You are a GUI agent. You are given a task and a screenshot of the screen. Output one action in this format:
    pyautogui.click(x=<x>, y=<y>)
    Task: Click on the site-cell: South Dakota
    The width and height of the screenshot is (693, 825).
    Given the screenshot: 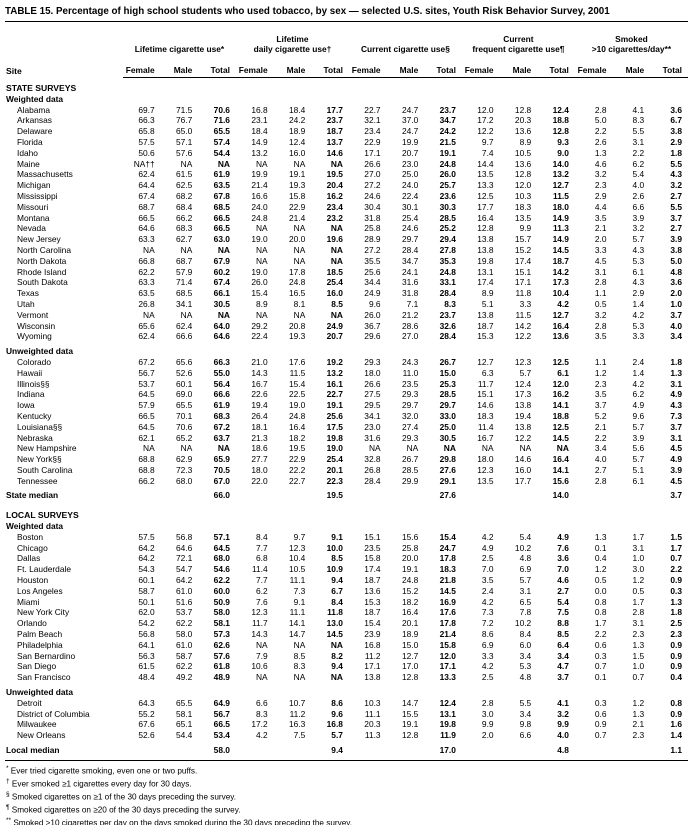 What is the action you would take?
    pyautogui.click(x=42, y=282)
    